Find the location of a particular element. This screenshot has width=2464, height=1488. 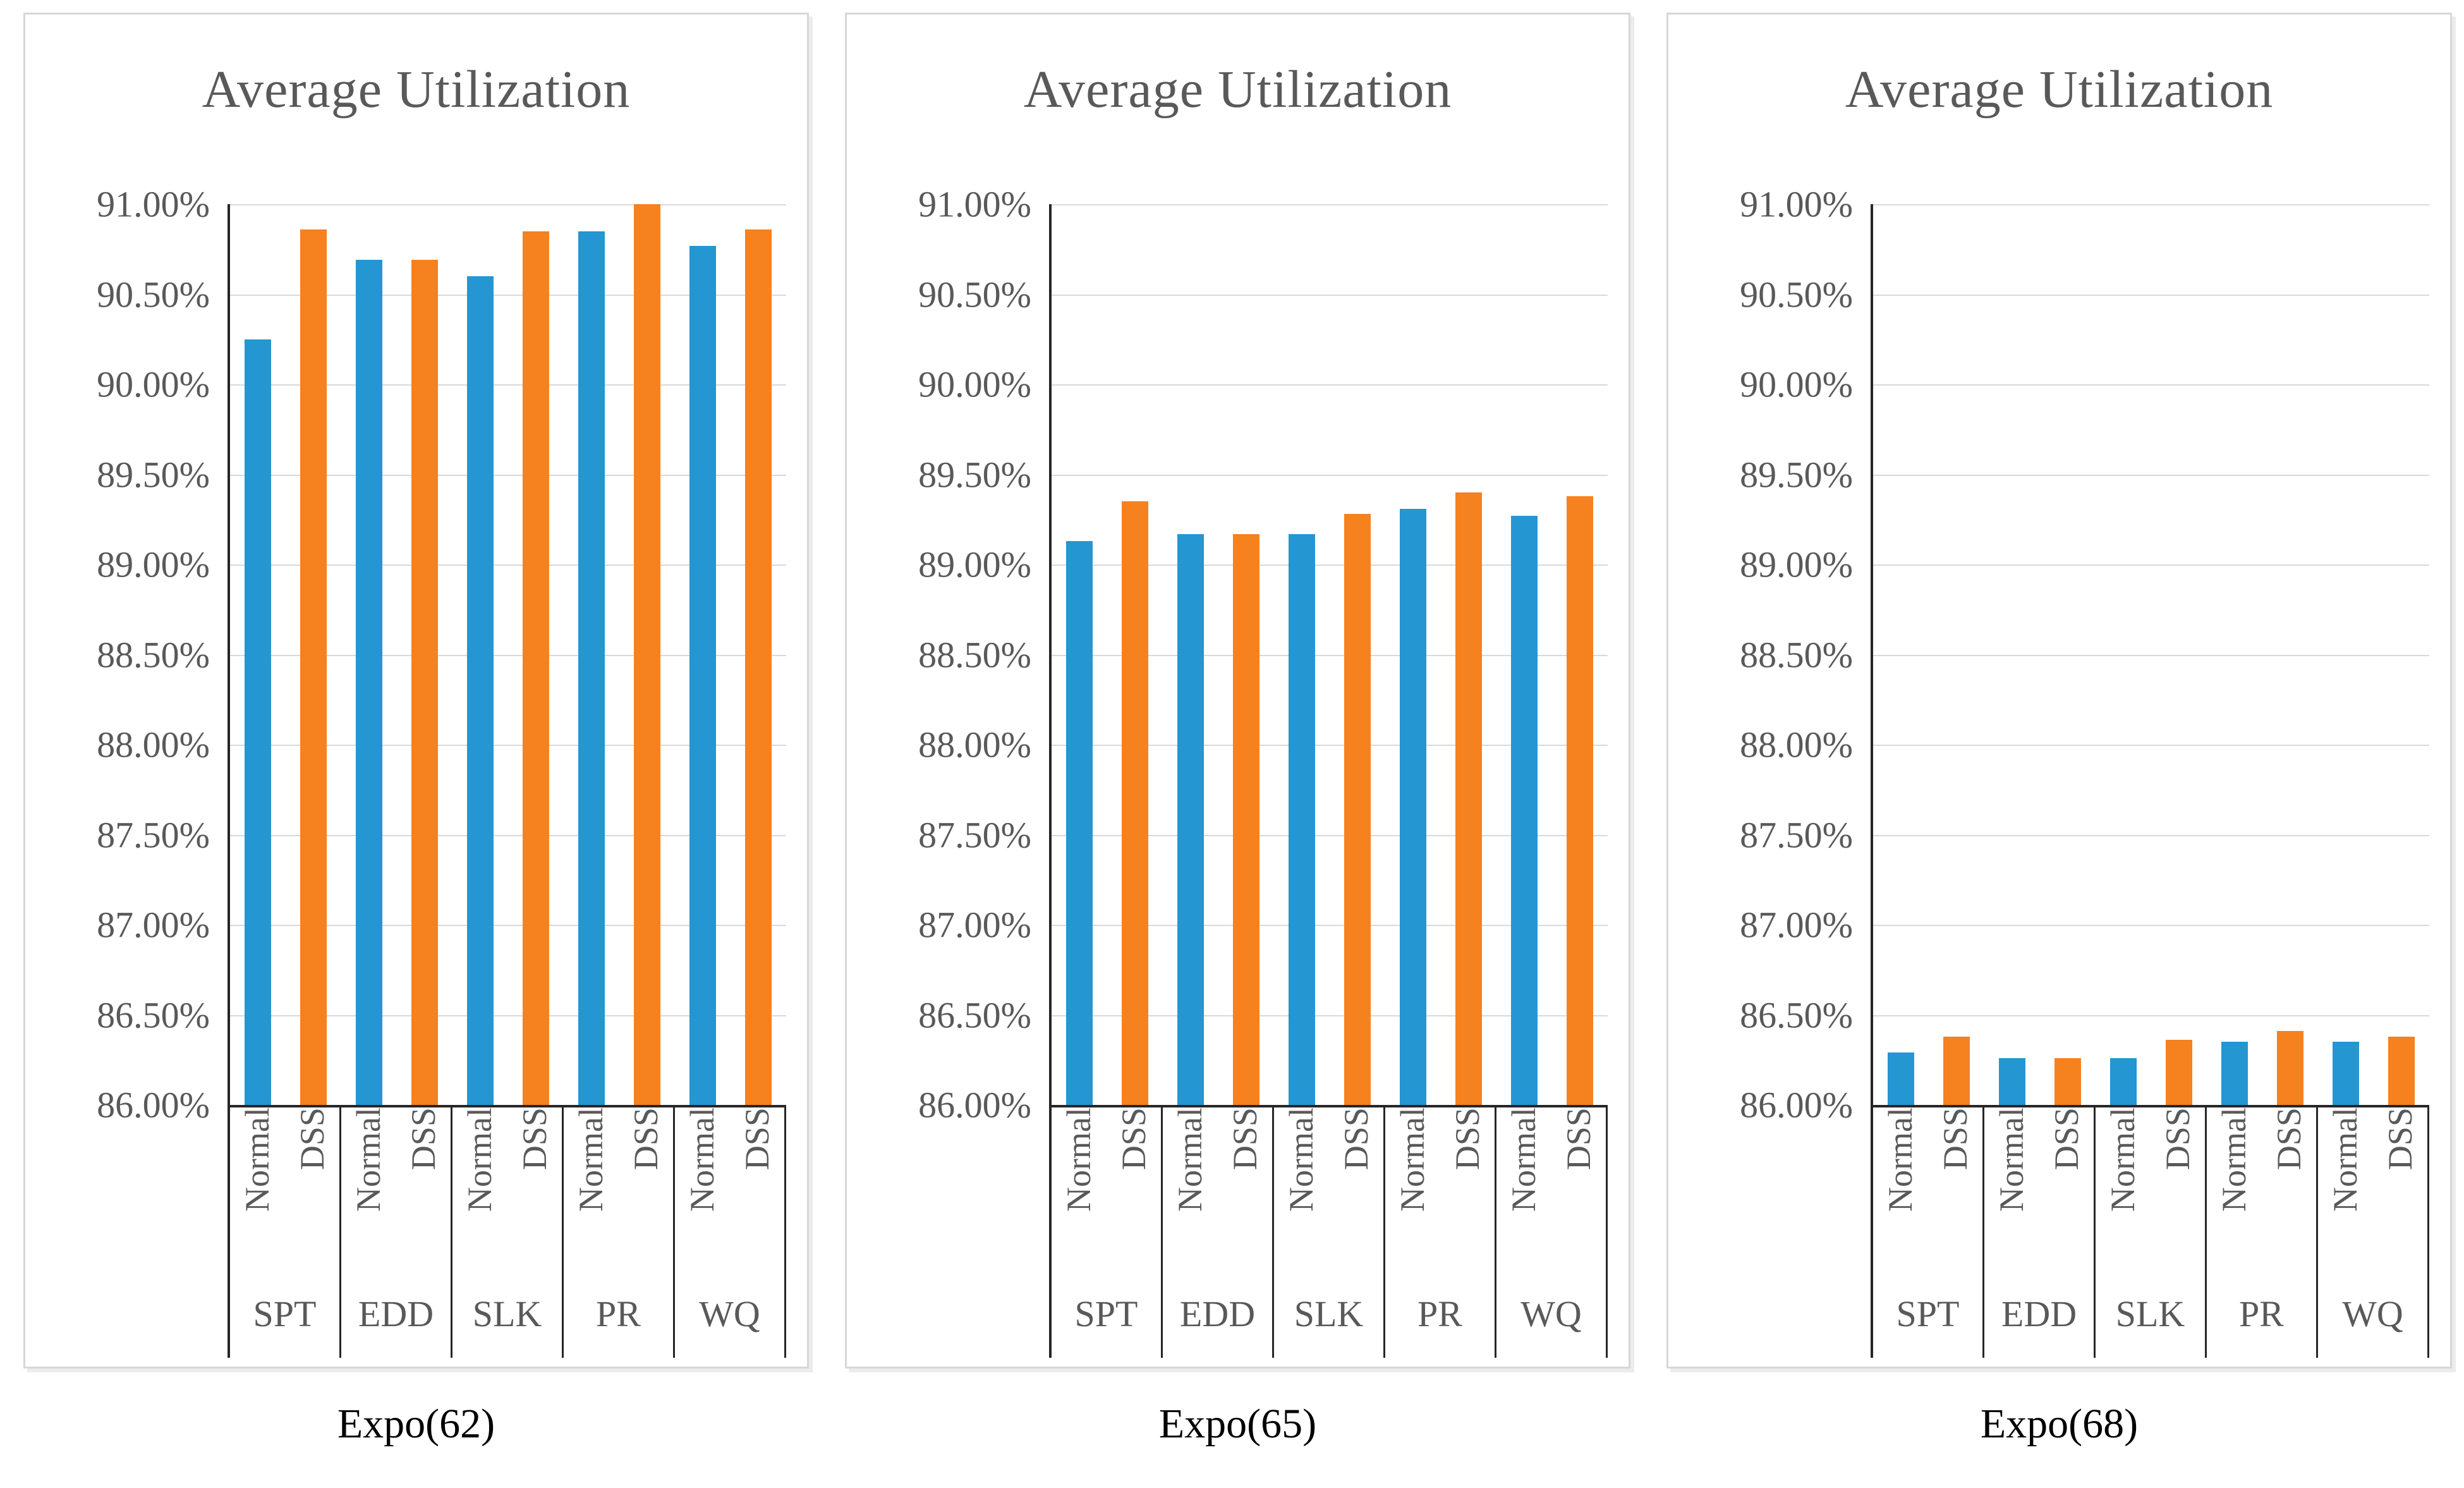

bar-wq-normal is located at coordinates (2346, 1073).